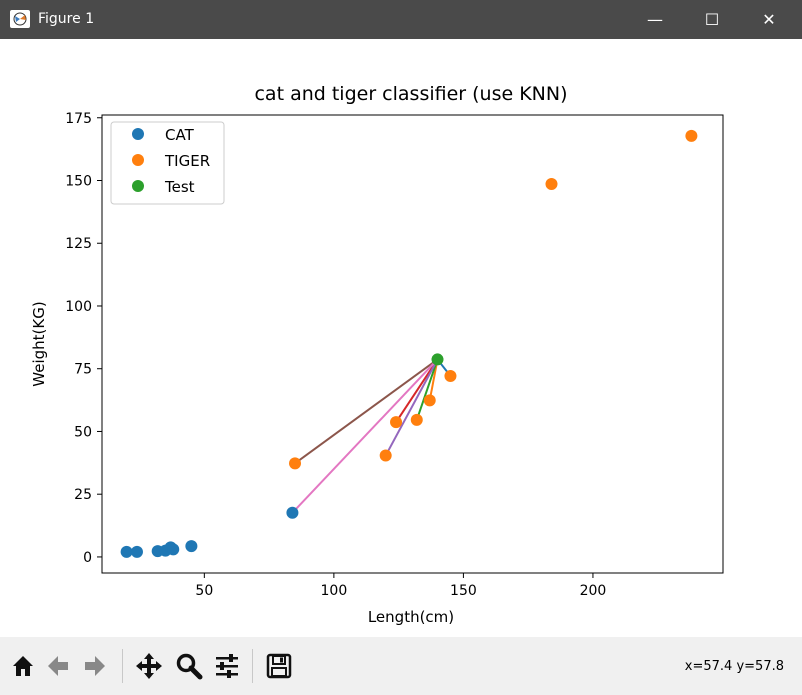  What do you see at coordinates (410, 94) in the screenshot?
I see `chart-title: cat and tiger classifier (use KNN)` at bounding box center [410, 94].